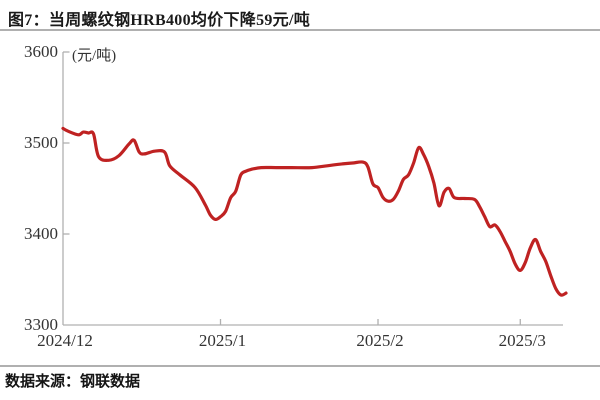 The height and width of the screenshot is (400, 600). I want to click on x-axis-tick-label: 2024/12, so click(65, 340).